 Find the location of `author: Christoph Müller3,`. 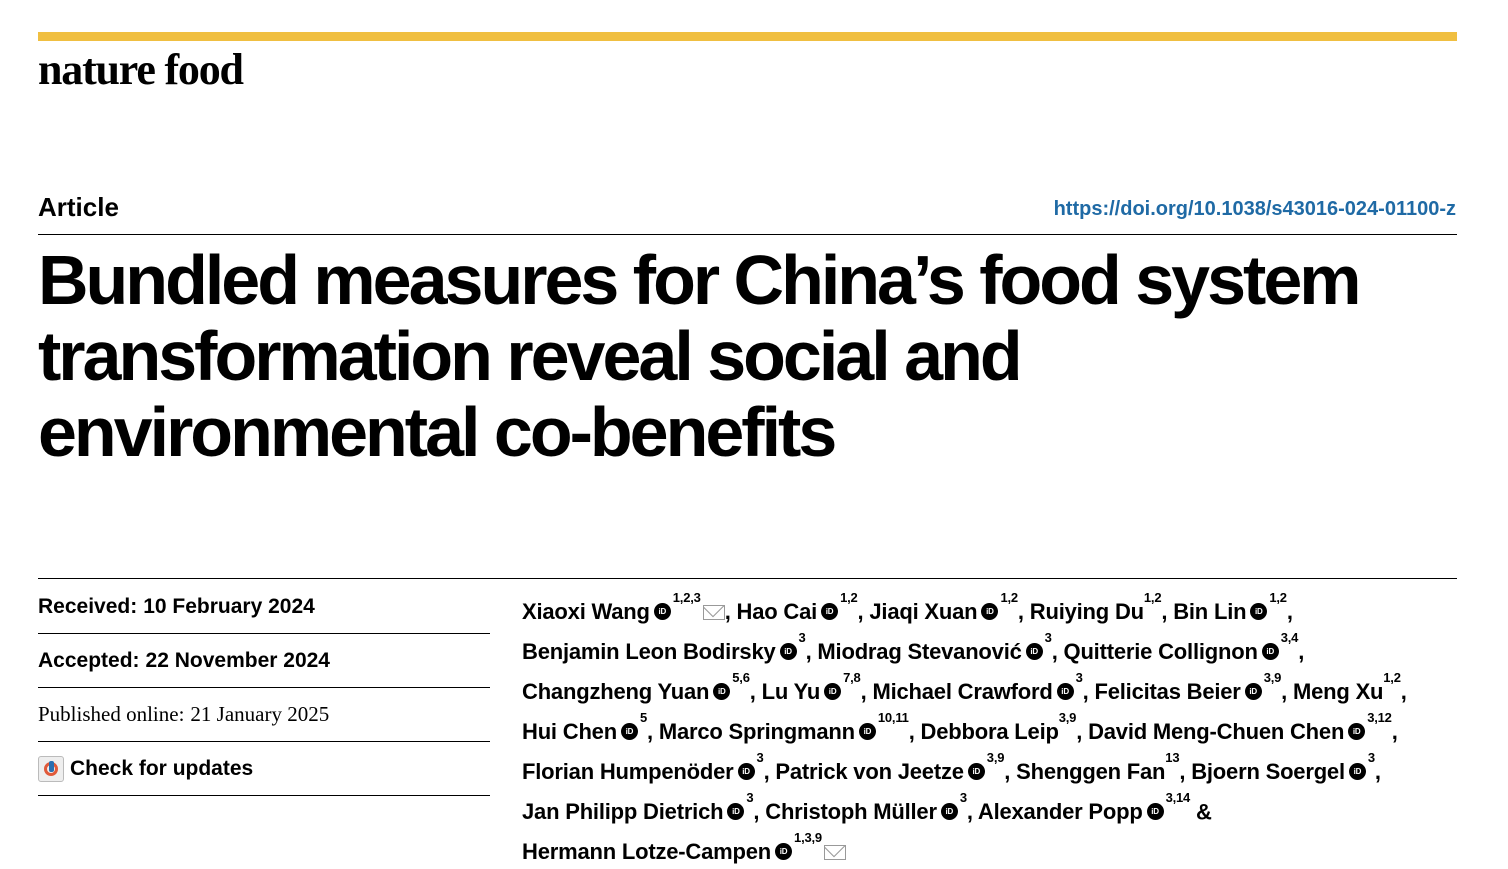

author: Christoph Müller3, is located at coordinates (869, 807).